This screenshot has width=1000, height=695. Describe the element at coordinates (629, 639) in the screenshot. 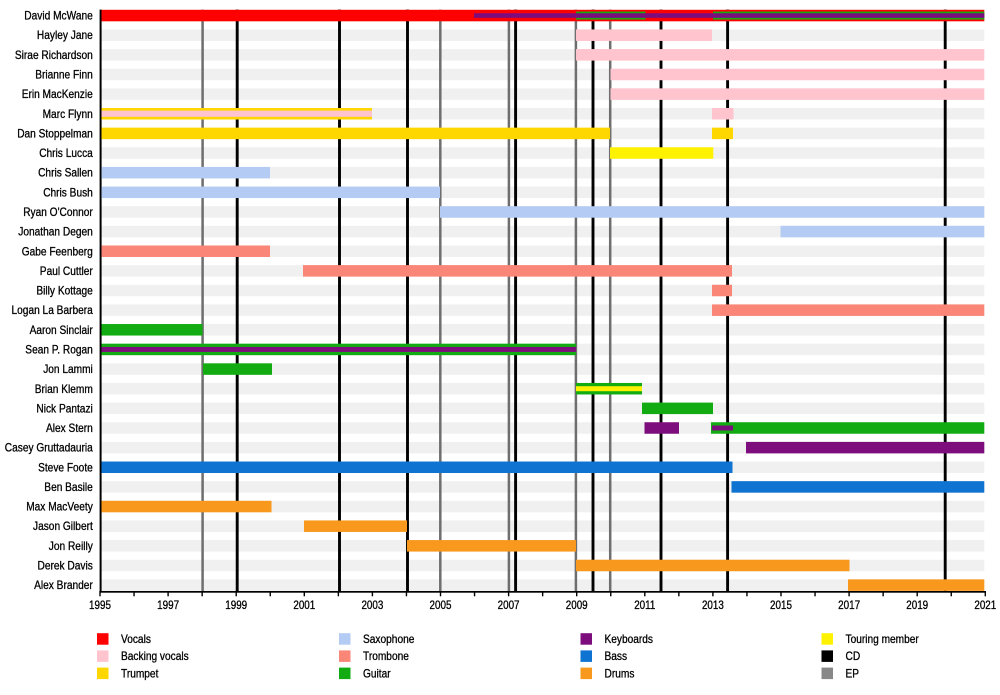

I see `svg-text: Keyboards` at that location.